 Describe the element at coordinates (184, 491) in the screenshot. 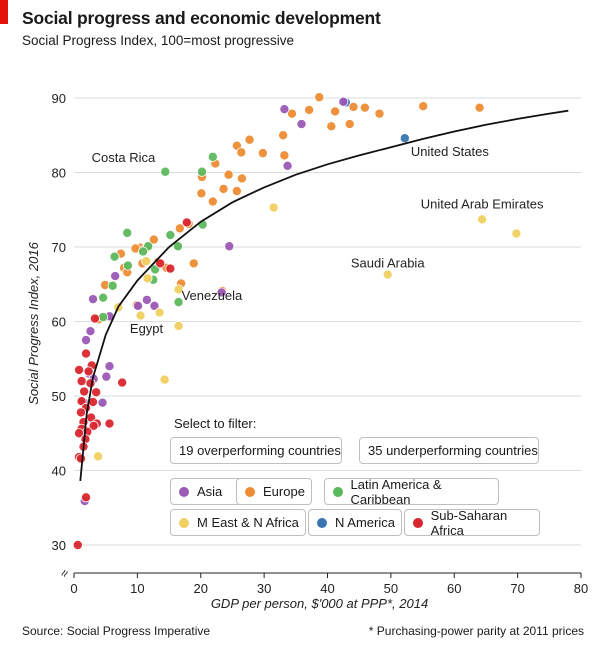

I see `asia-swatch` at that location.